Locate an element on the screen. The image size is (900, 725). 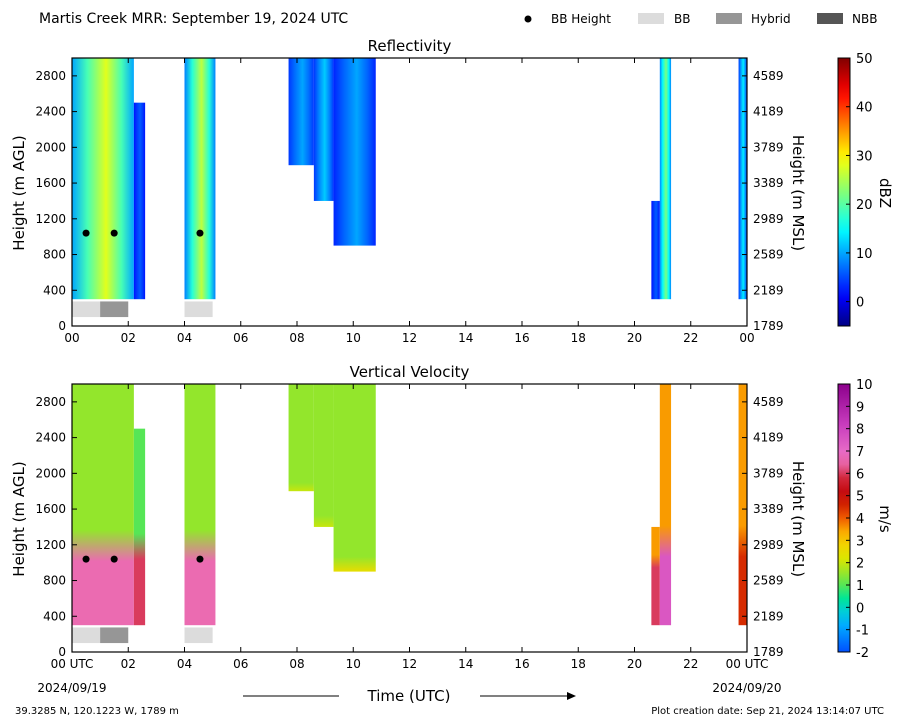
x-tick-label: 00 UTC is located at coordinates (747, 664).